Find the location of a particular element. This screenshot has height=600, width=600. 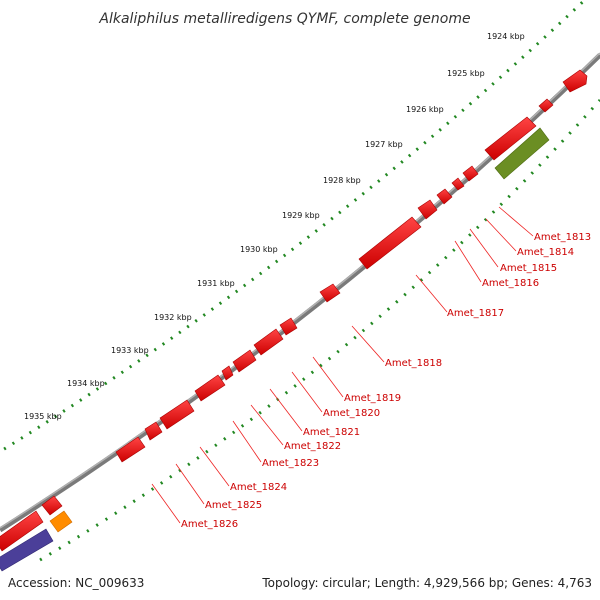

olive-feature is located at coordinates (522, 153).